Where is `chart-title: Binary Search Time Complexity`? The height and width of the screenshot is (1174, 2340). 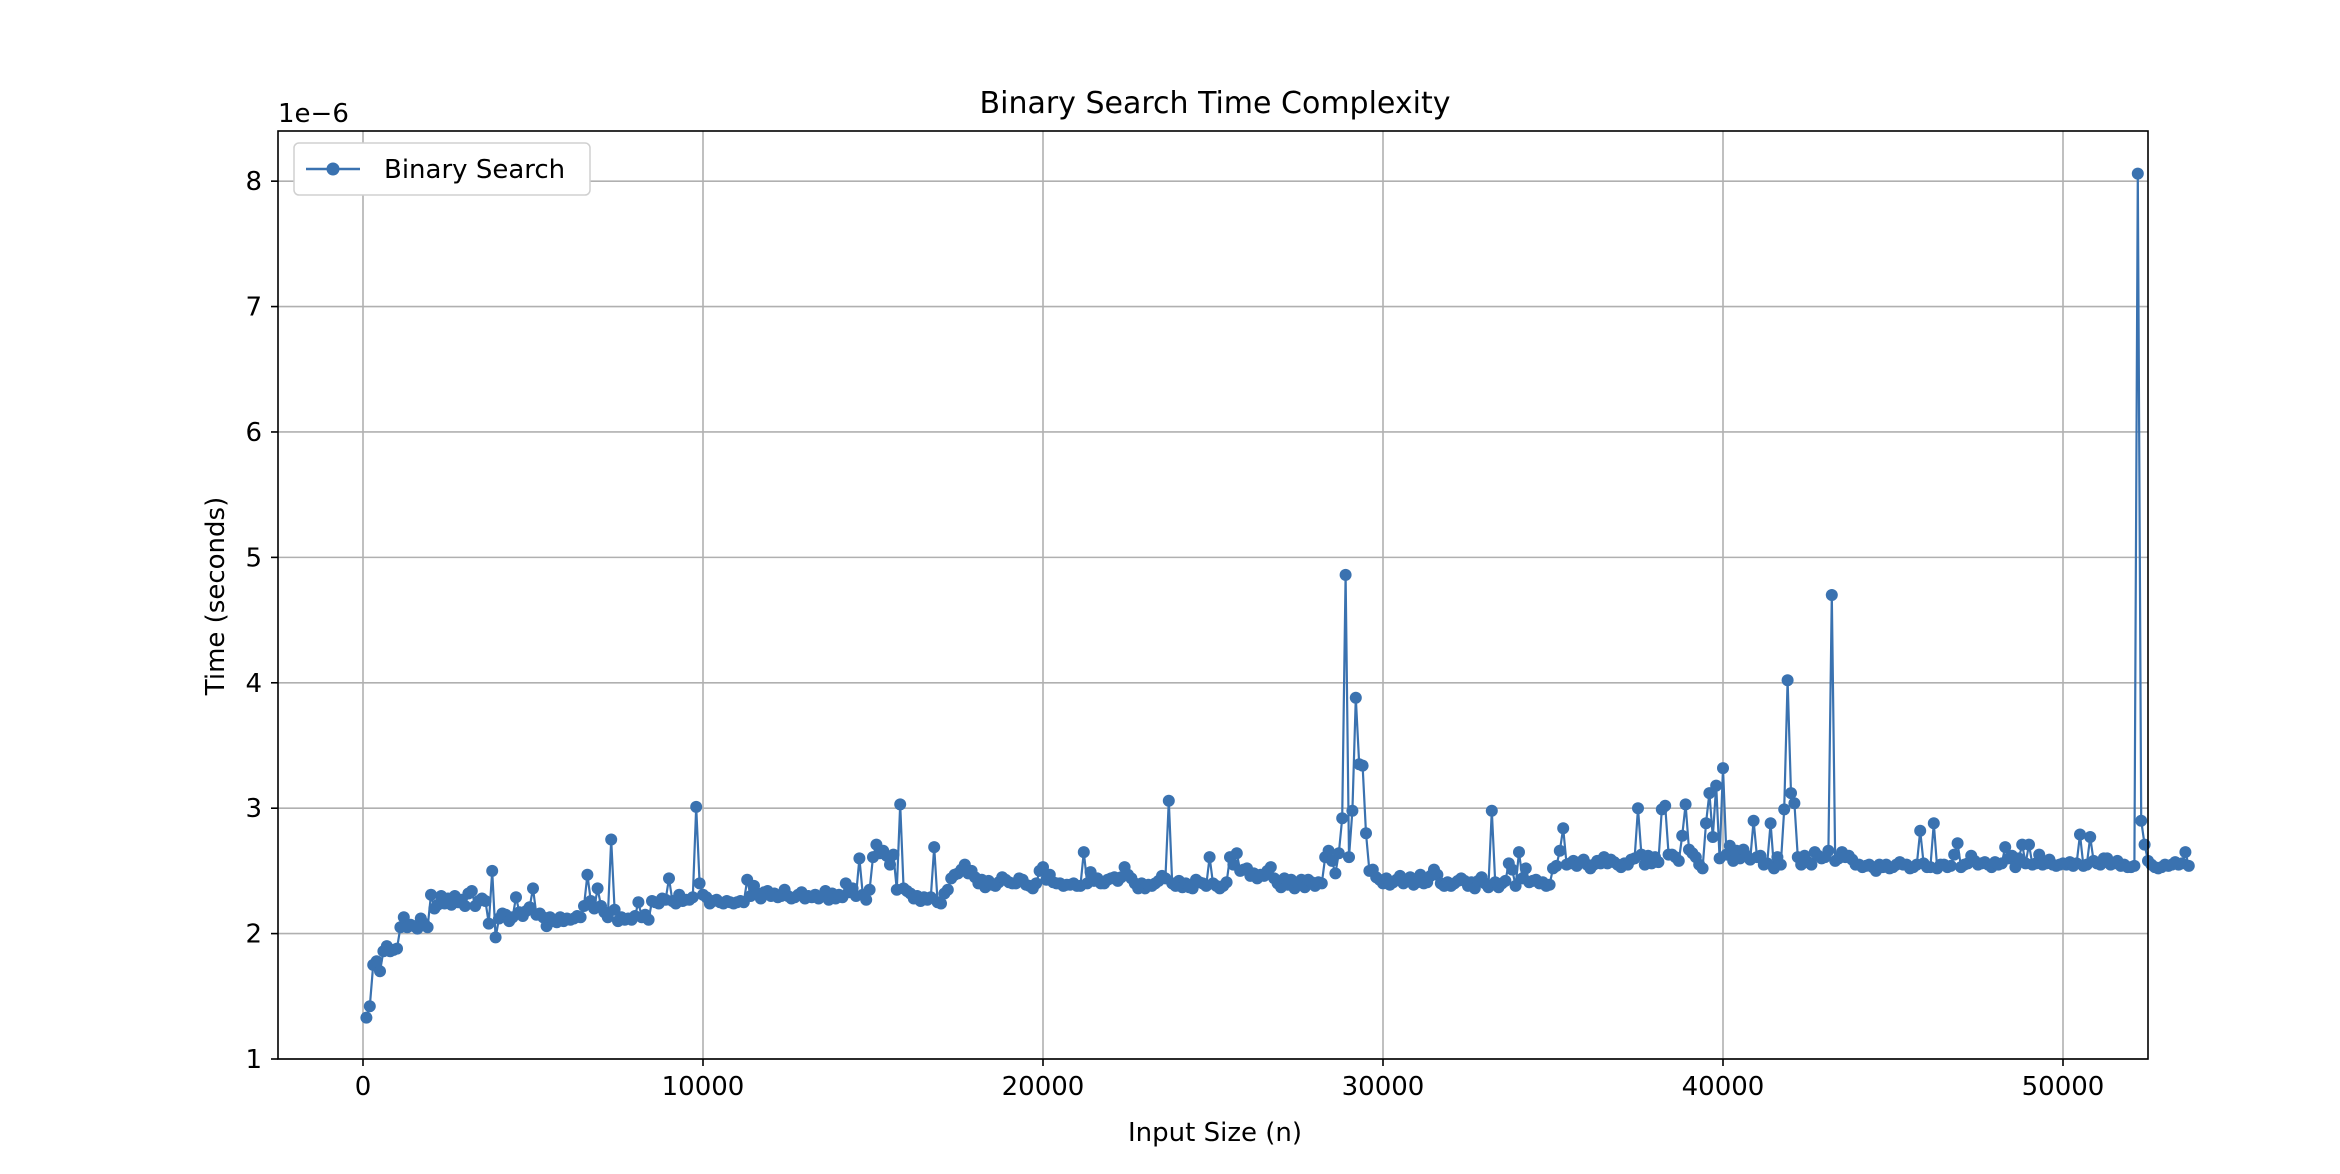
chart-title: Binary Search Time Complexity is located at coordinates (1215, 103).